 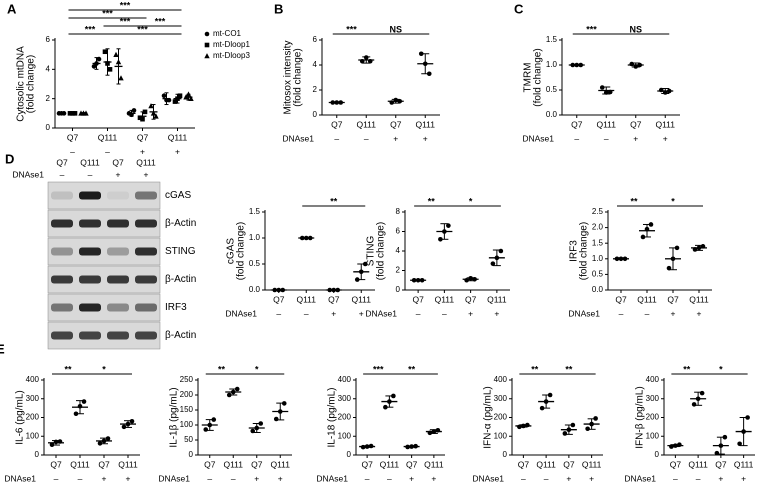 What do you see at coordinates (552, 39) in the screenshot?
I see `y-tick-label: 1.5` at bounding box center [552, 39].